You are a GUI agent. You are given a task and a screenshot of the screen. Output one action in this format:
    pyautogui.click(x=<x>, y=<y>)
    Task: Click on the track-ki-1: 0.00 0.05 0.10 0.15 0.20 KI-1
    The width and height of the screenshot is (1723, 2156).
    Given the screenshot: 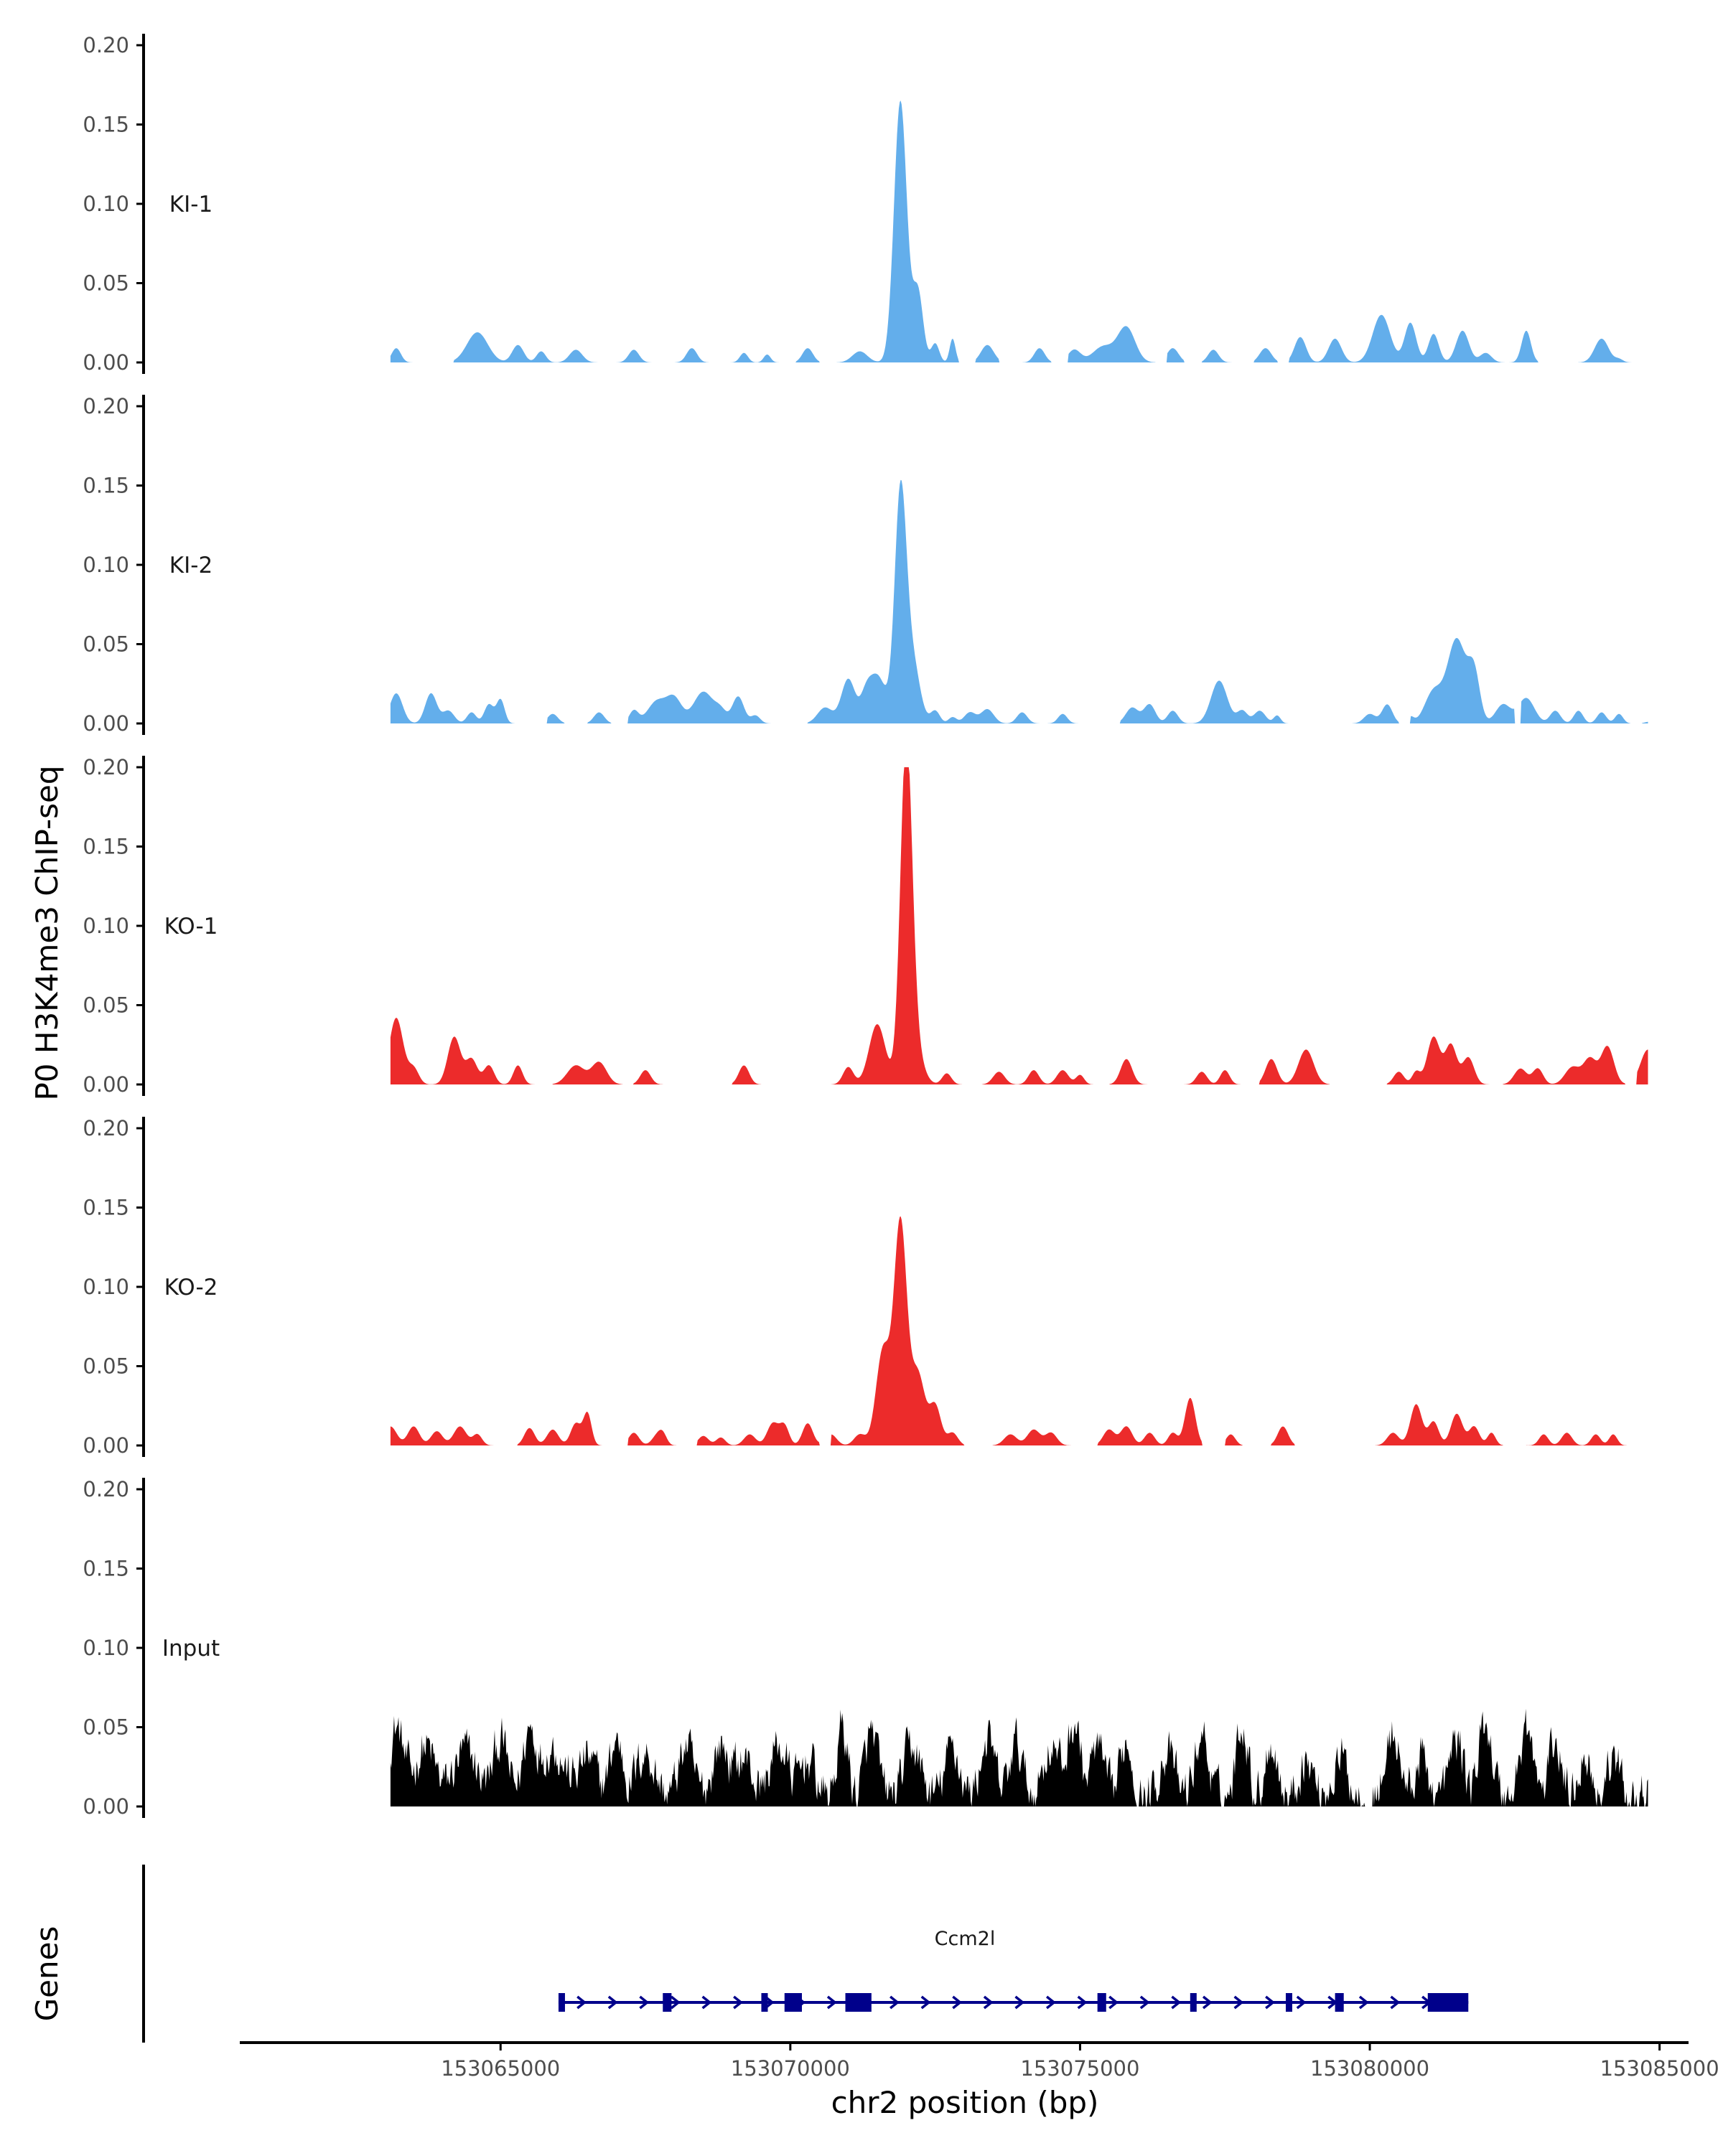 What is the action you would take?
    pyautogui.click(x=865, y=204)
    